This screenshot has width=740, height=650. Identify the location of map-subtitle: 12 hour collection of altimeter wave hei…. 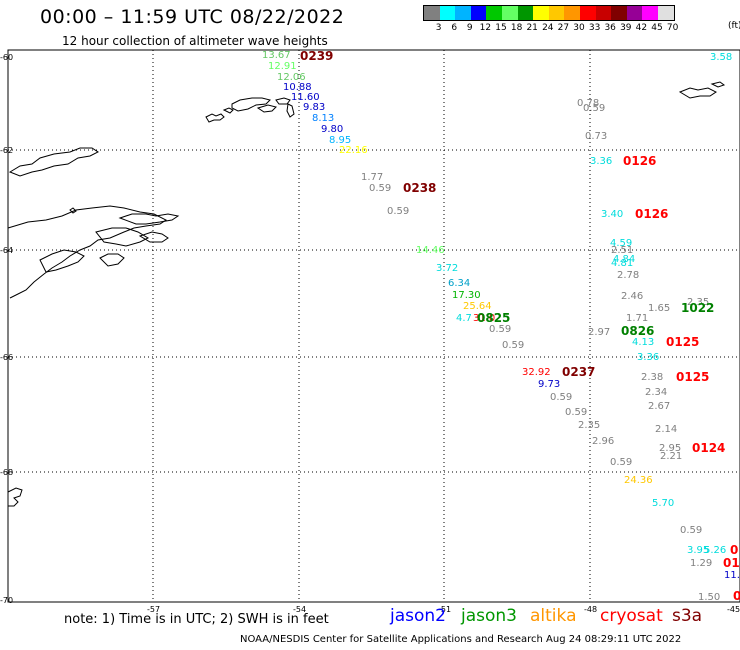
(195, 41).